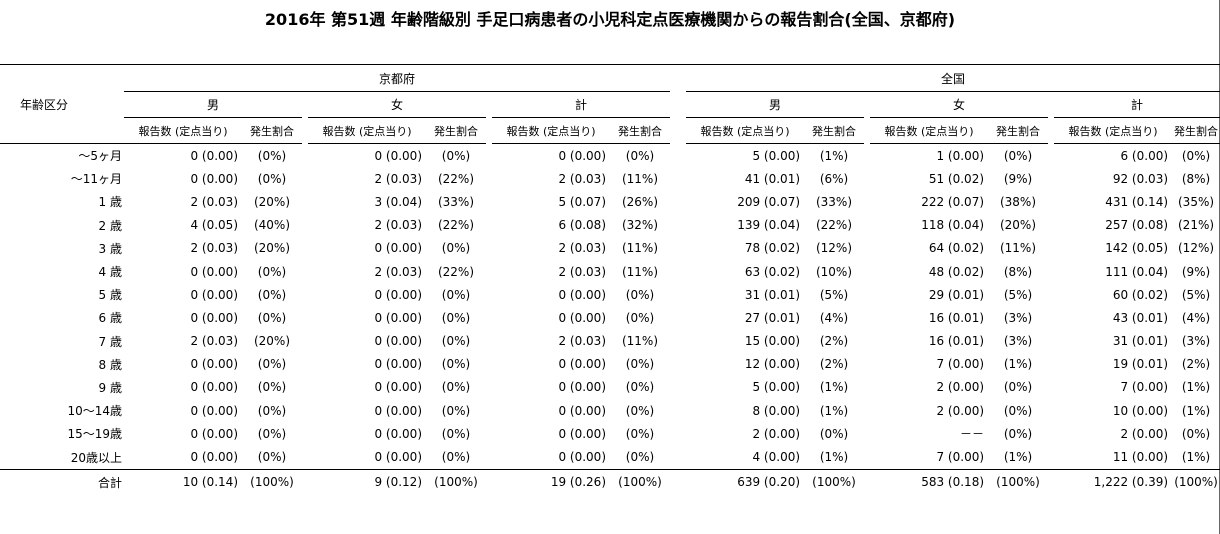 The width and height of the screenshot is (1220, 534). I want to click on age-cell: 合計, so click(62, 481).